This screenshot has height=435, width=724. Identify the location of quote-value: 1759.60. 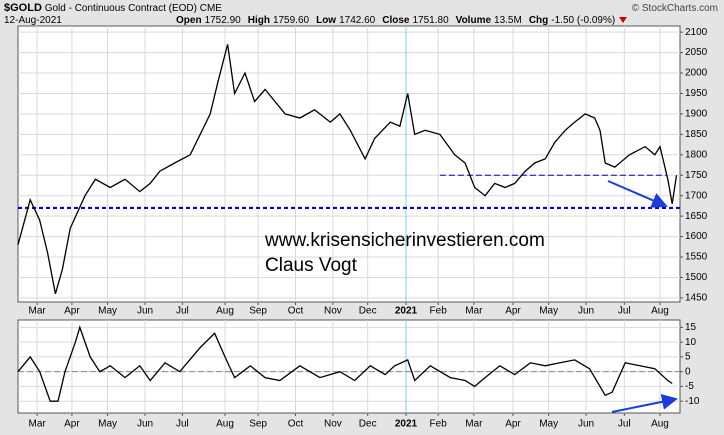
(291, 20).